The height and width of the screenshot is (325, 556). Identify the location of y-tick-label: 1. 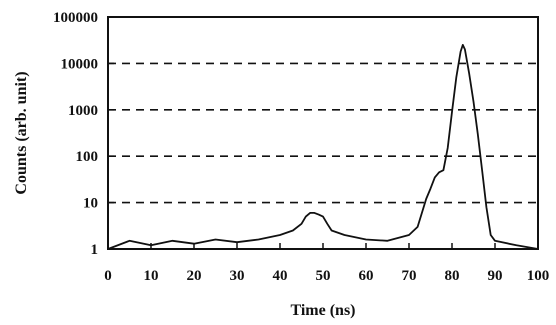
(95, 250).